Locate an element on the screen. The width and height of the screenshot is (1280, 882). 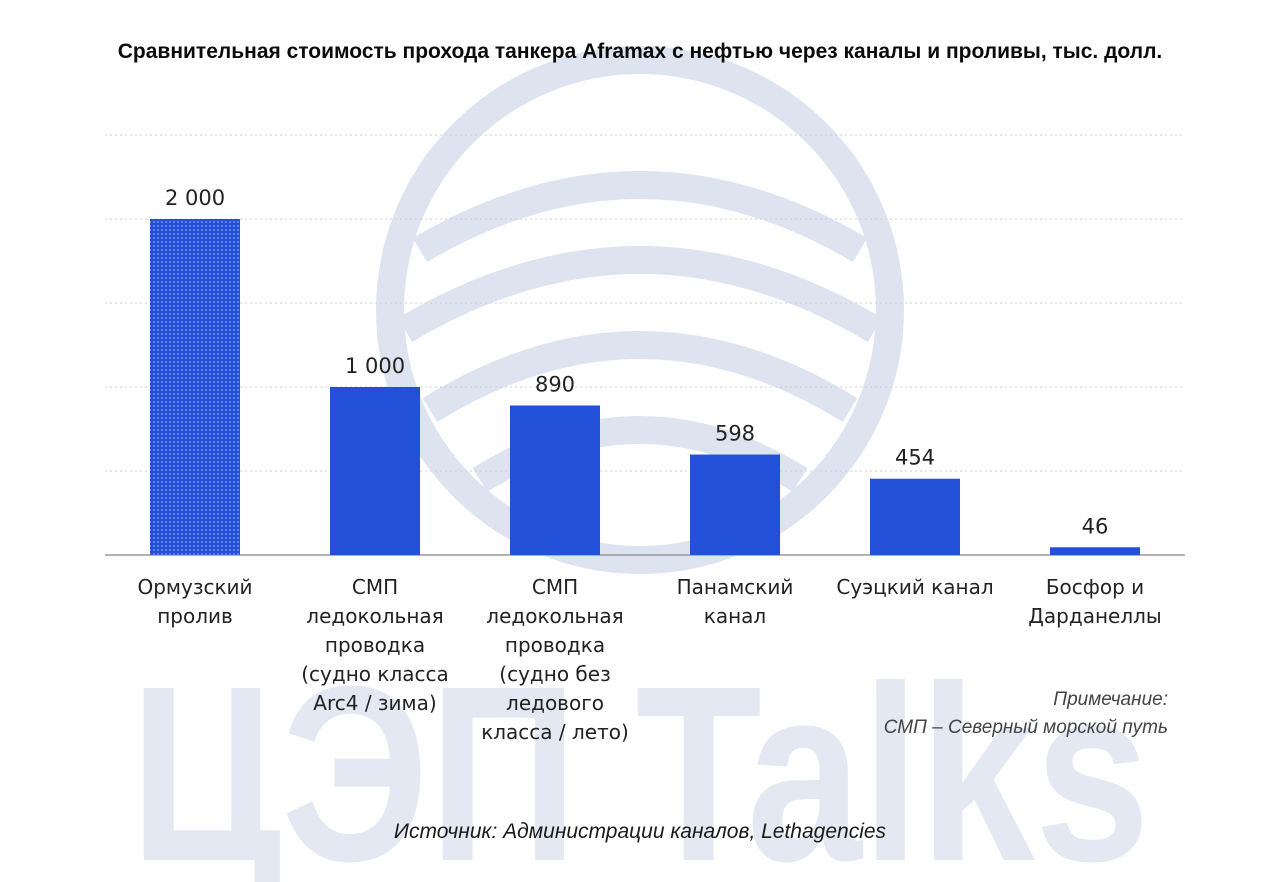
footnote-text: СМП – Северный морской путь is located at coordinates (1025, 727).